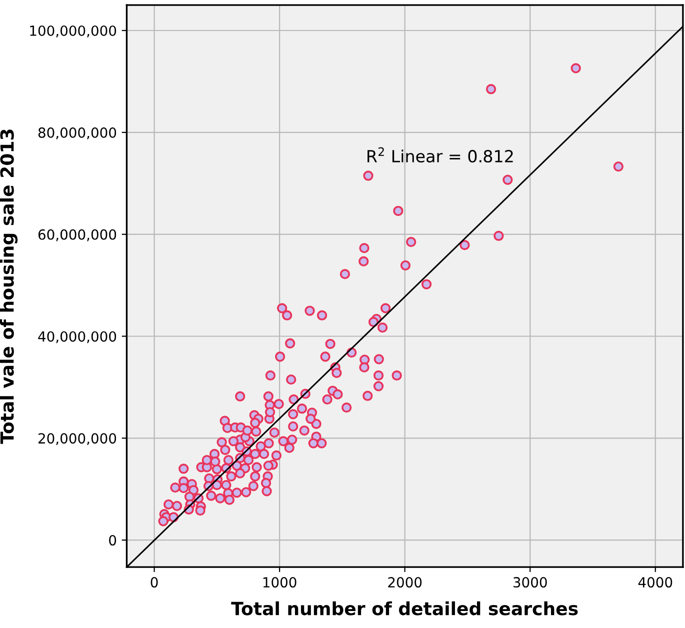 The height and width of the screenshot is (628, 685). Describe the element at coordinates (77, 235) in the screenshot. I see `y-tick-label: 60,000,000` at that location.